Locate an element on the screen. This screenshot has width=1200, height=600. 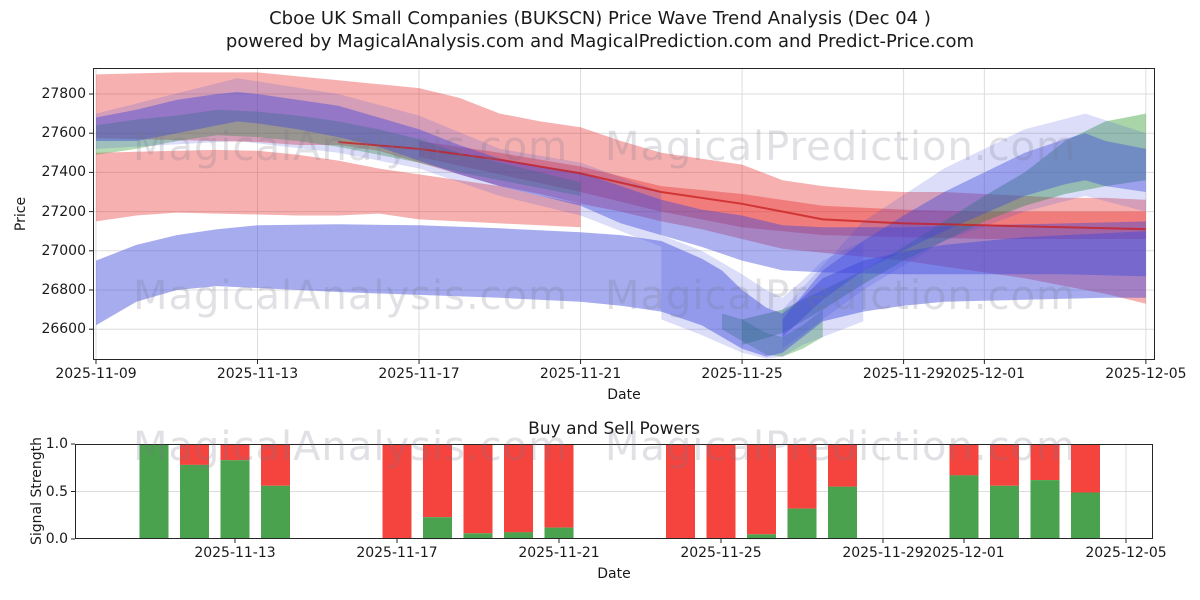
blue-rising-fan is located at coordinates (964, 231).